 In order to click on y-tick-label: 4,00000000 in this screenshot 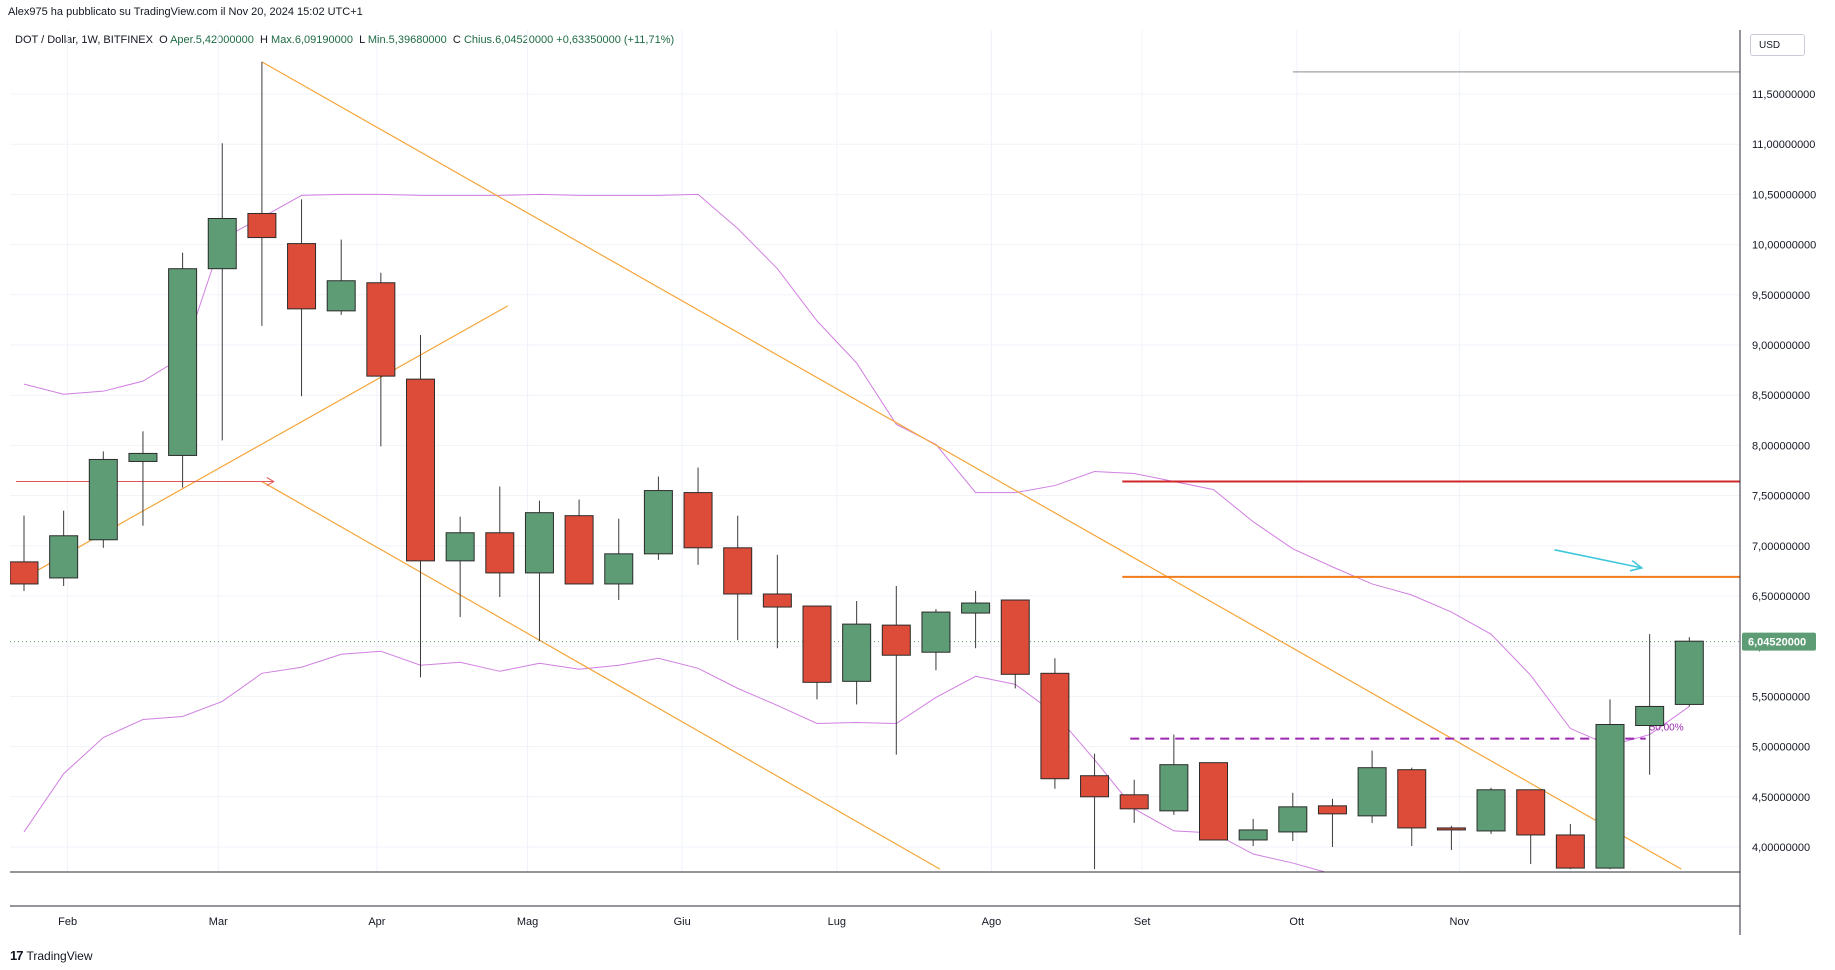, I will do `click(1781, 848)`.